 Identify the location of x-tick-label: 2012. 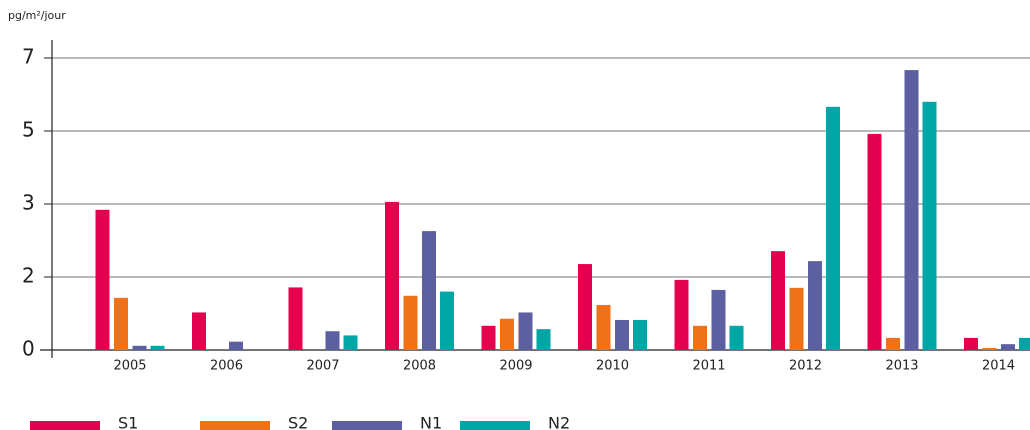
(805, 366).